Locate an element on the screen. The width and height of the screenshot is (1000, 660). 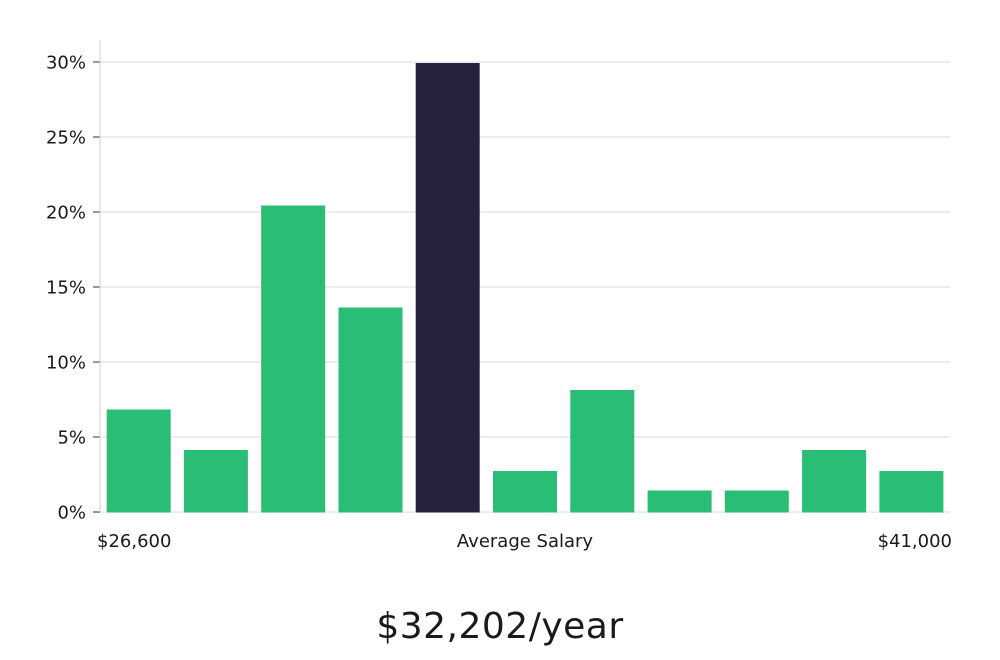
average-salary-value: $32,202/year is located at coordinates (500, 626).